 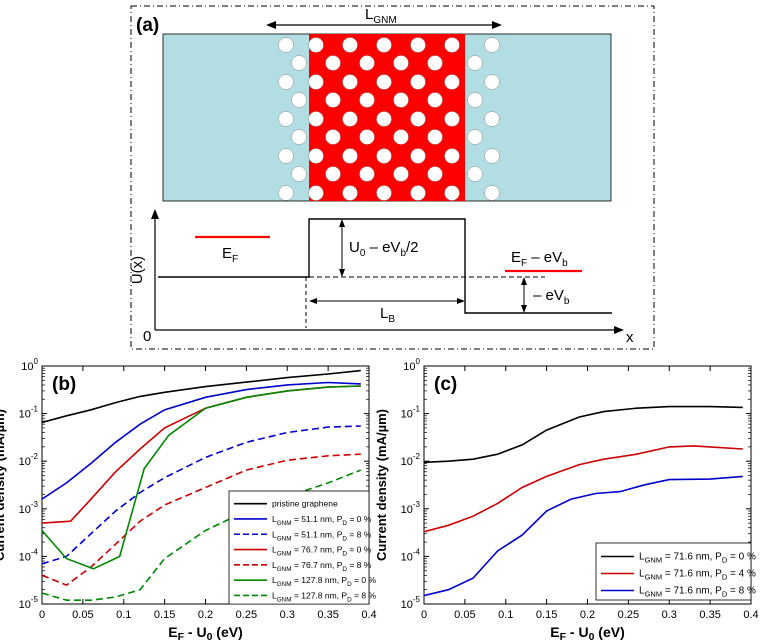 What do you see at coordinates (381, 16) in the screenshot?
I see `l-gnm-label: LGNM` at bounding box center [381, 16].